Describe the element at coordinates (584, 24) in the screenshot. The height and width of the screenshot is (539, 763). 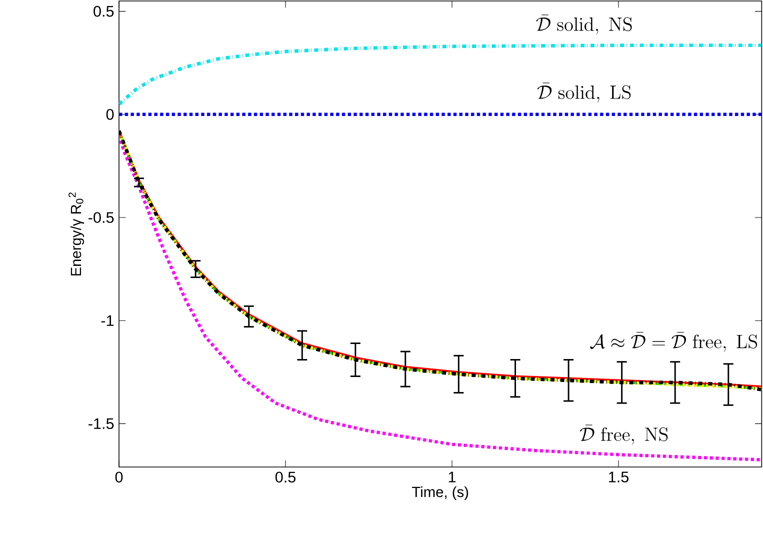
I see `annotation: $\bar{\mathcal{D}}\mathrm{\ solid,\ NS}$` at that location.